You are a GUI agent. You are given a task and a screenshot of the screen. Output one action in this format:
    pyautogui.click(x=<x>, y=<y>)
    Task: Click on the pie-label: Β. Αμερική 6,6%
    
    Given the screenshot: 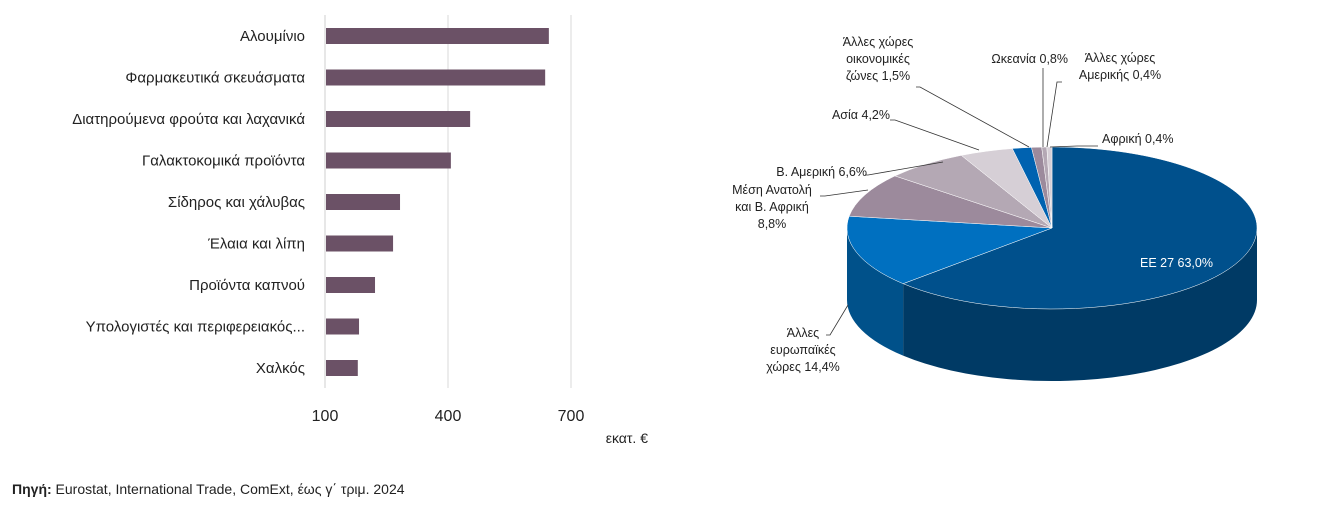 What is the action you would take?
    pyautogui.click(x=821, y=172)
    